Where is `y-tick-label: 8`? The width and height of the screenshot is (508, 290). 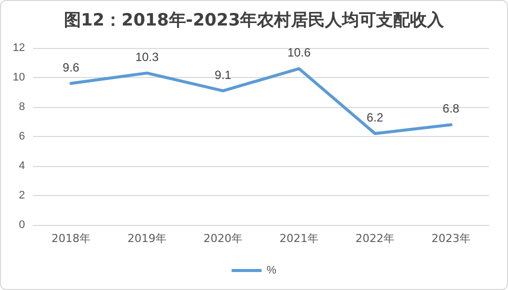
y-tick-label: 8 is located at coordinates (21, 107).